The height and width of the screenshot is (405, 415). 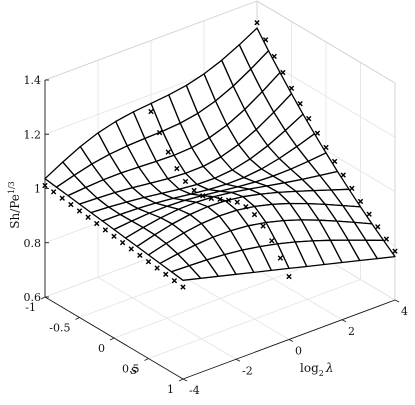 I want to click on z-tick-label: 0.8, so click(x=33, y=243).